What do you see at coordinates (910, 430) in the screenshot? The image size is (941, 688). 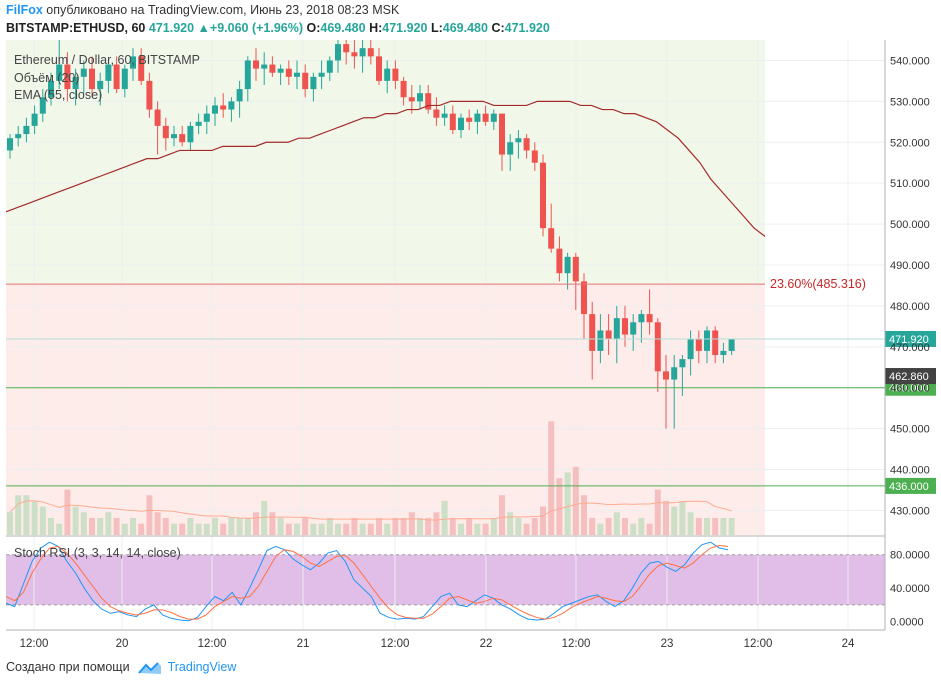 I see `y-tick-label: 450.000` at bounding box center [910, 430].